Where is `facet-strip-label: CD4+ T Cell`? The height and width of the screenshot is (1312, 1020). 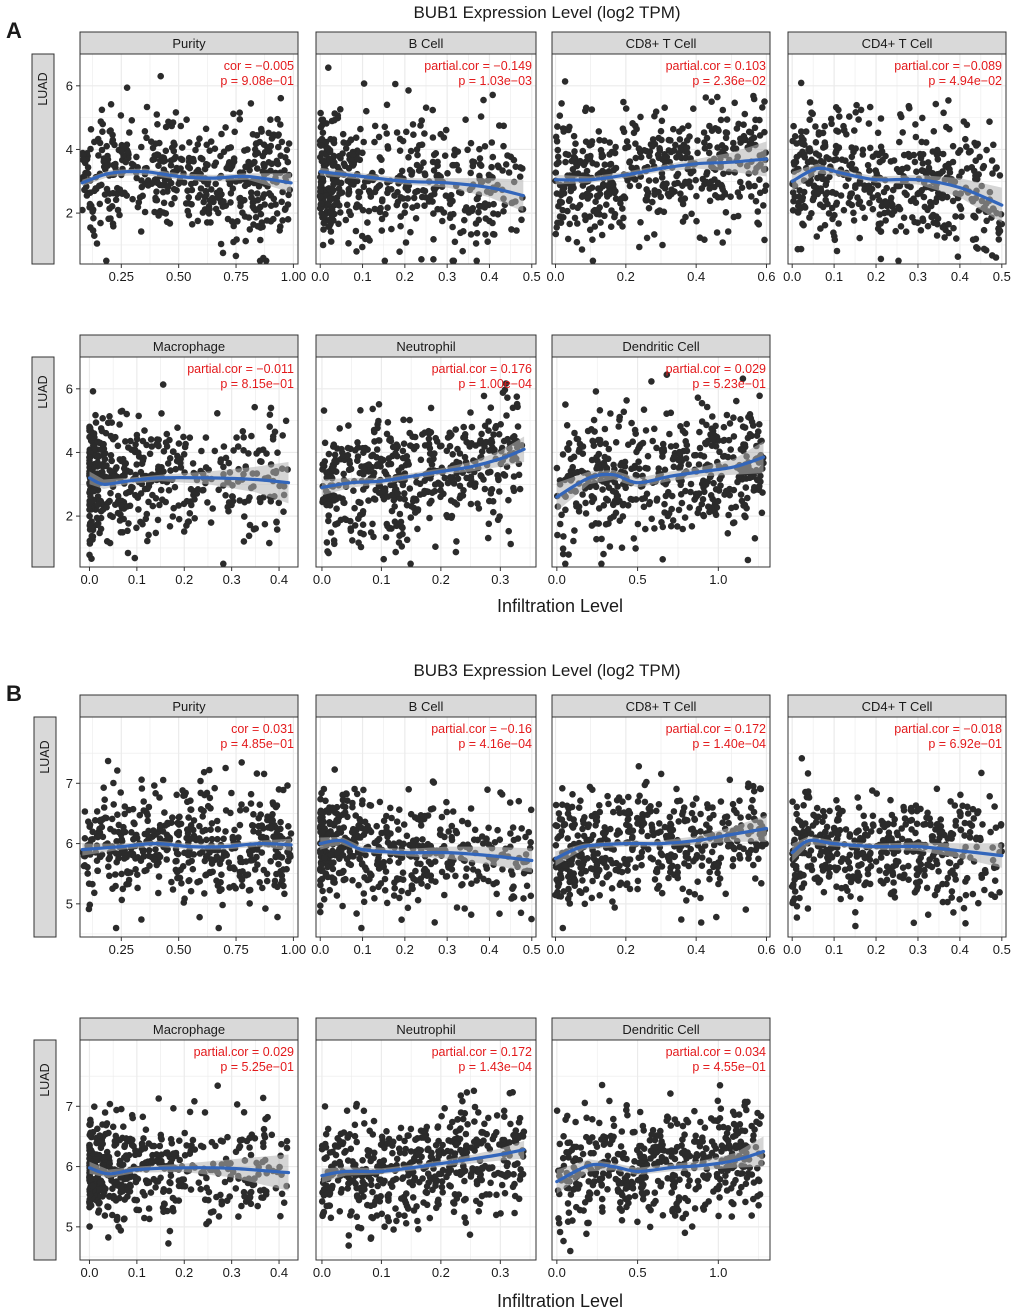
facet-strip-label: CD4+ T Cell is located at coordinates (897, 43).